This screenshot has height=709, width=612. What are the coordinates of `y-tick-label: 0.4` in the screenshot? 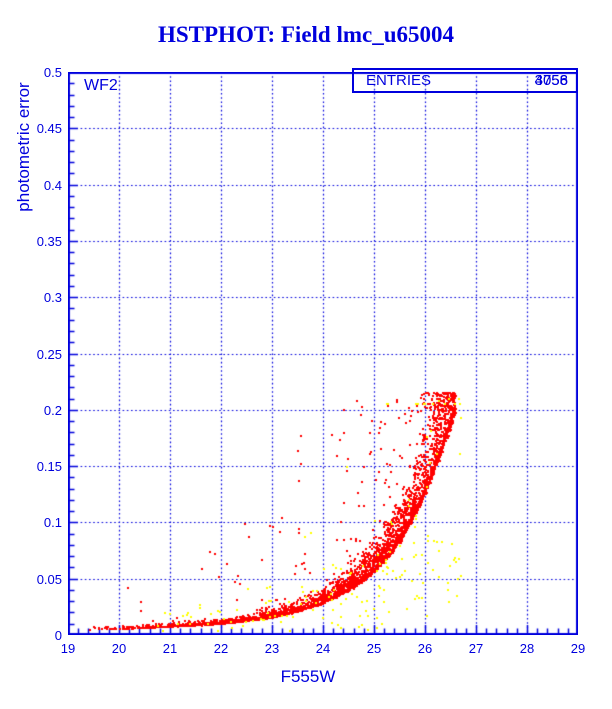 It's located at (52, 185).